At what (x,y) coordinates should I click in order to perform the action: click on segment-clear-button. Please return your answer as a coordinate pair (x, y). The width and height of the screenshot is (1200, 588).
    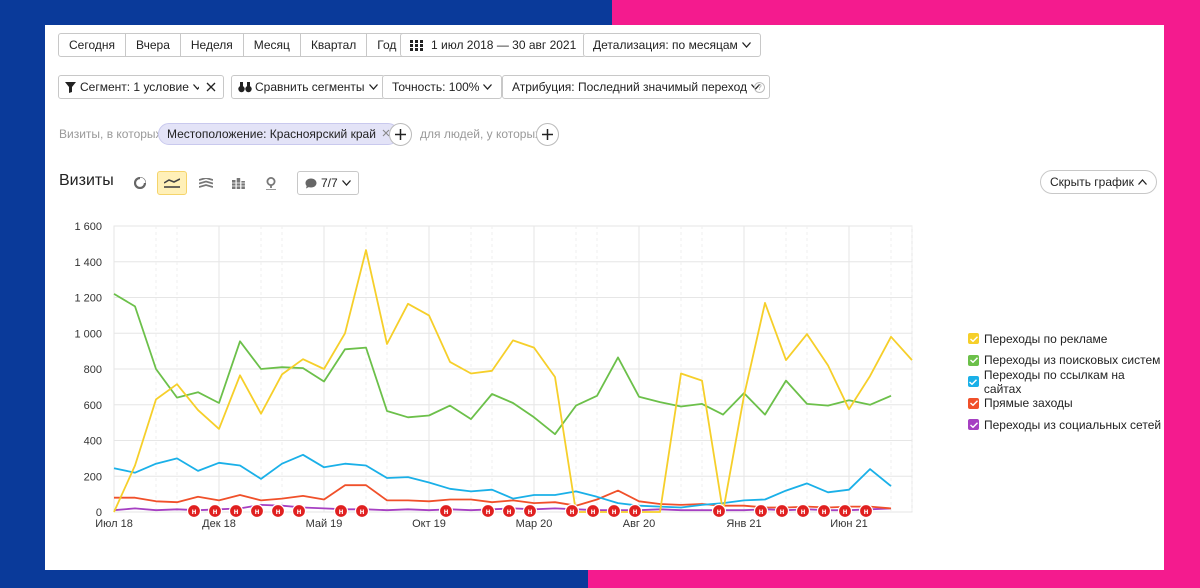
    Looking at the image, I should click on (211, 87).